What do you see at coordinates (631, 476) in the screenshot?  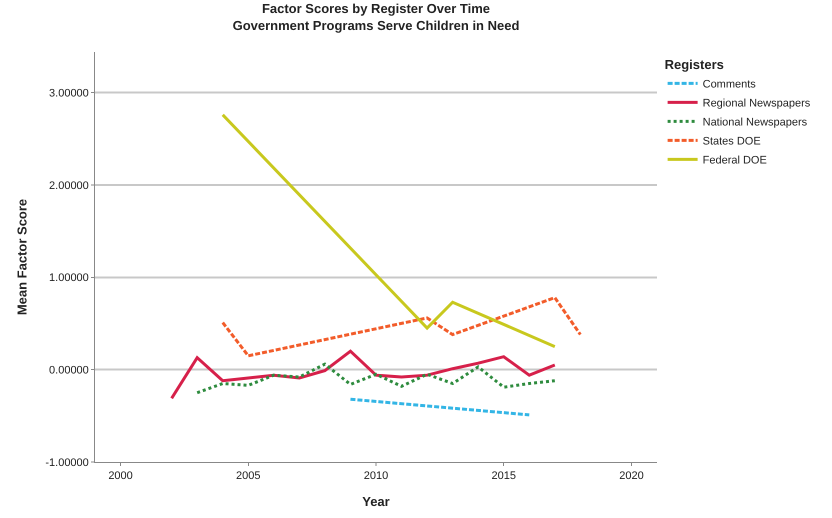 I see `x-tick-label: 2020` at bounding box center [631, 476].